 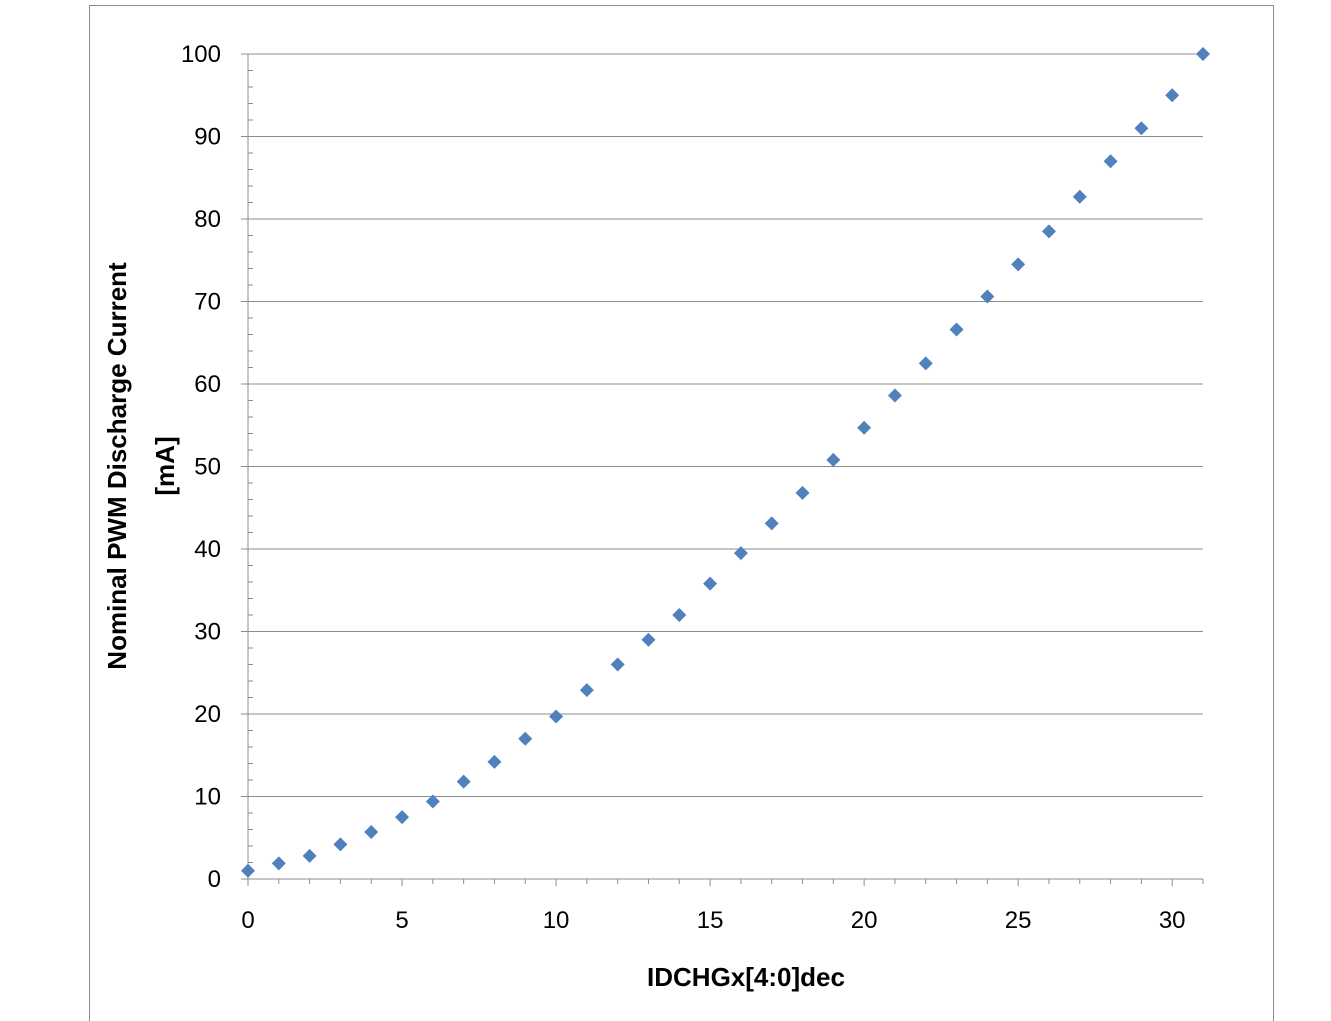 What do you see at coordinates (207, 384) in the screenshot?
I see `y-tick-label: 60` at bounding box center [207, 384].